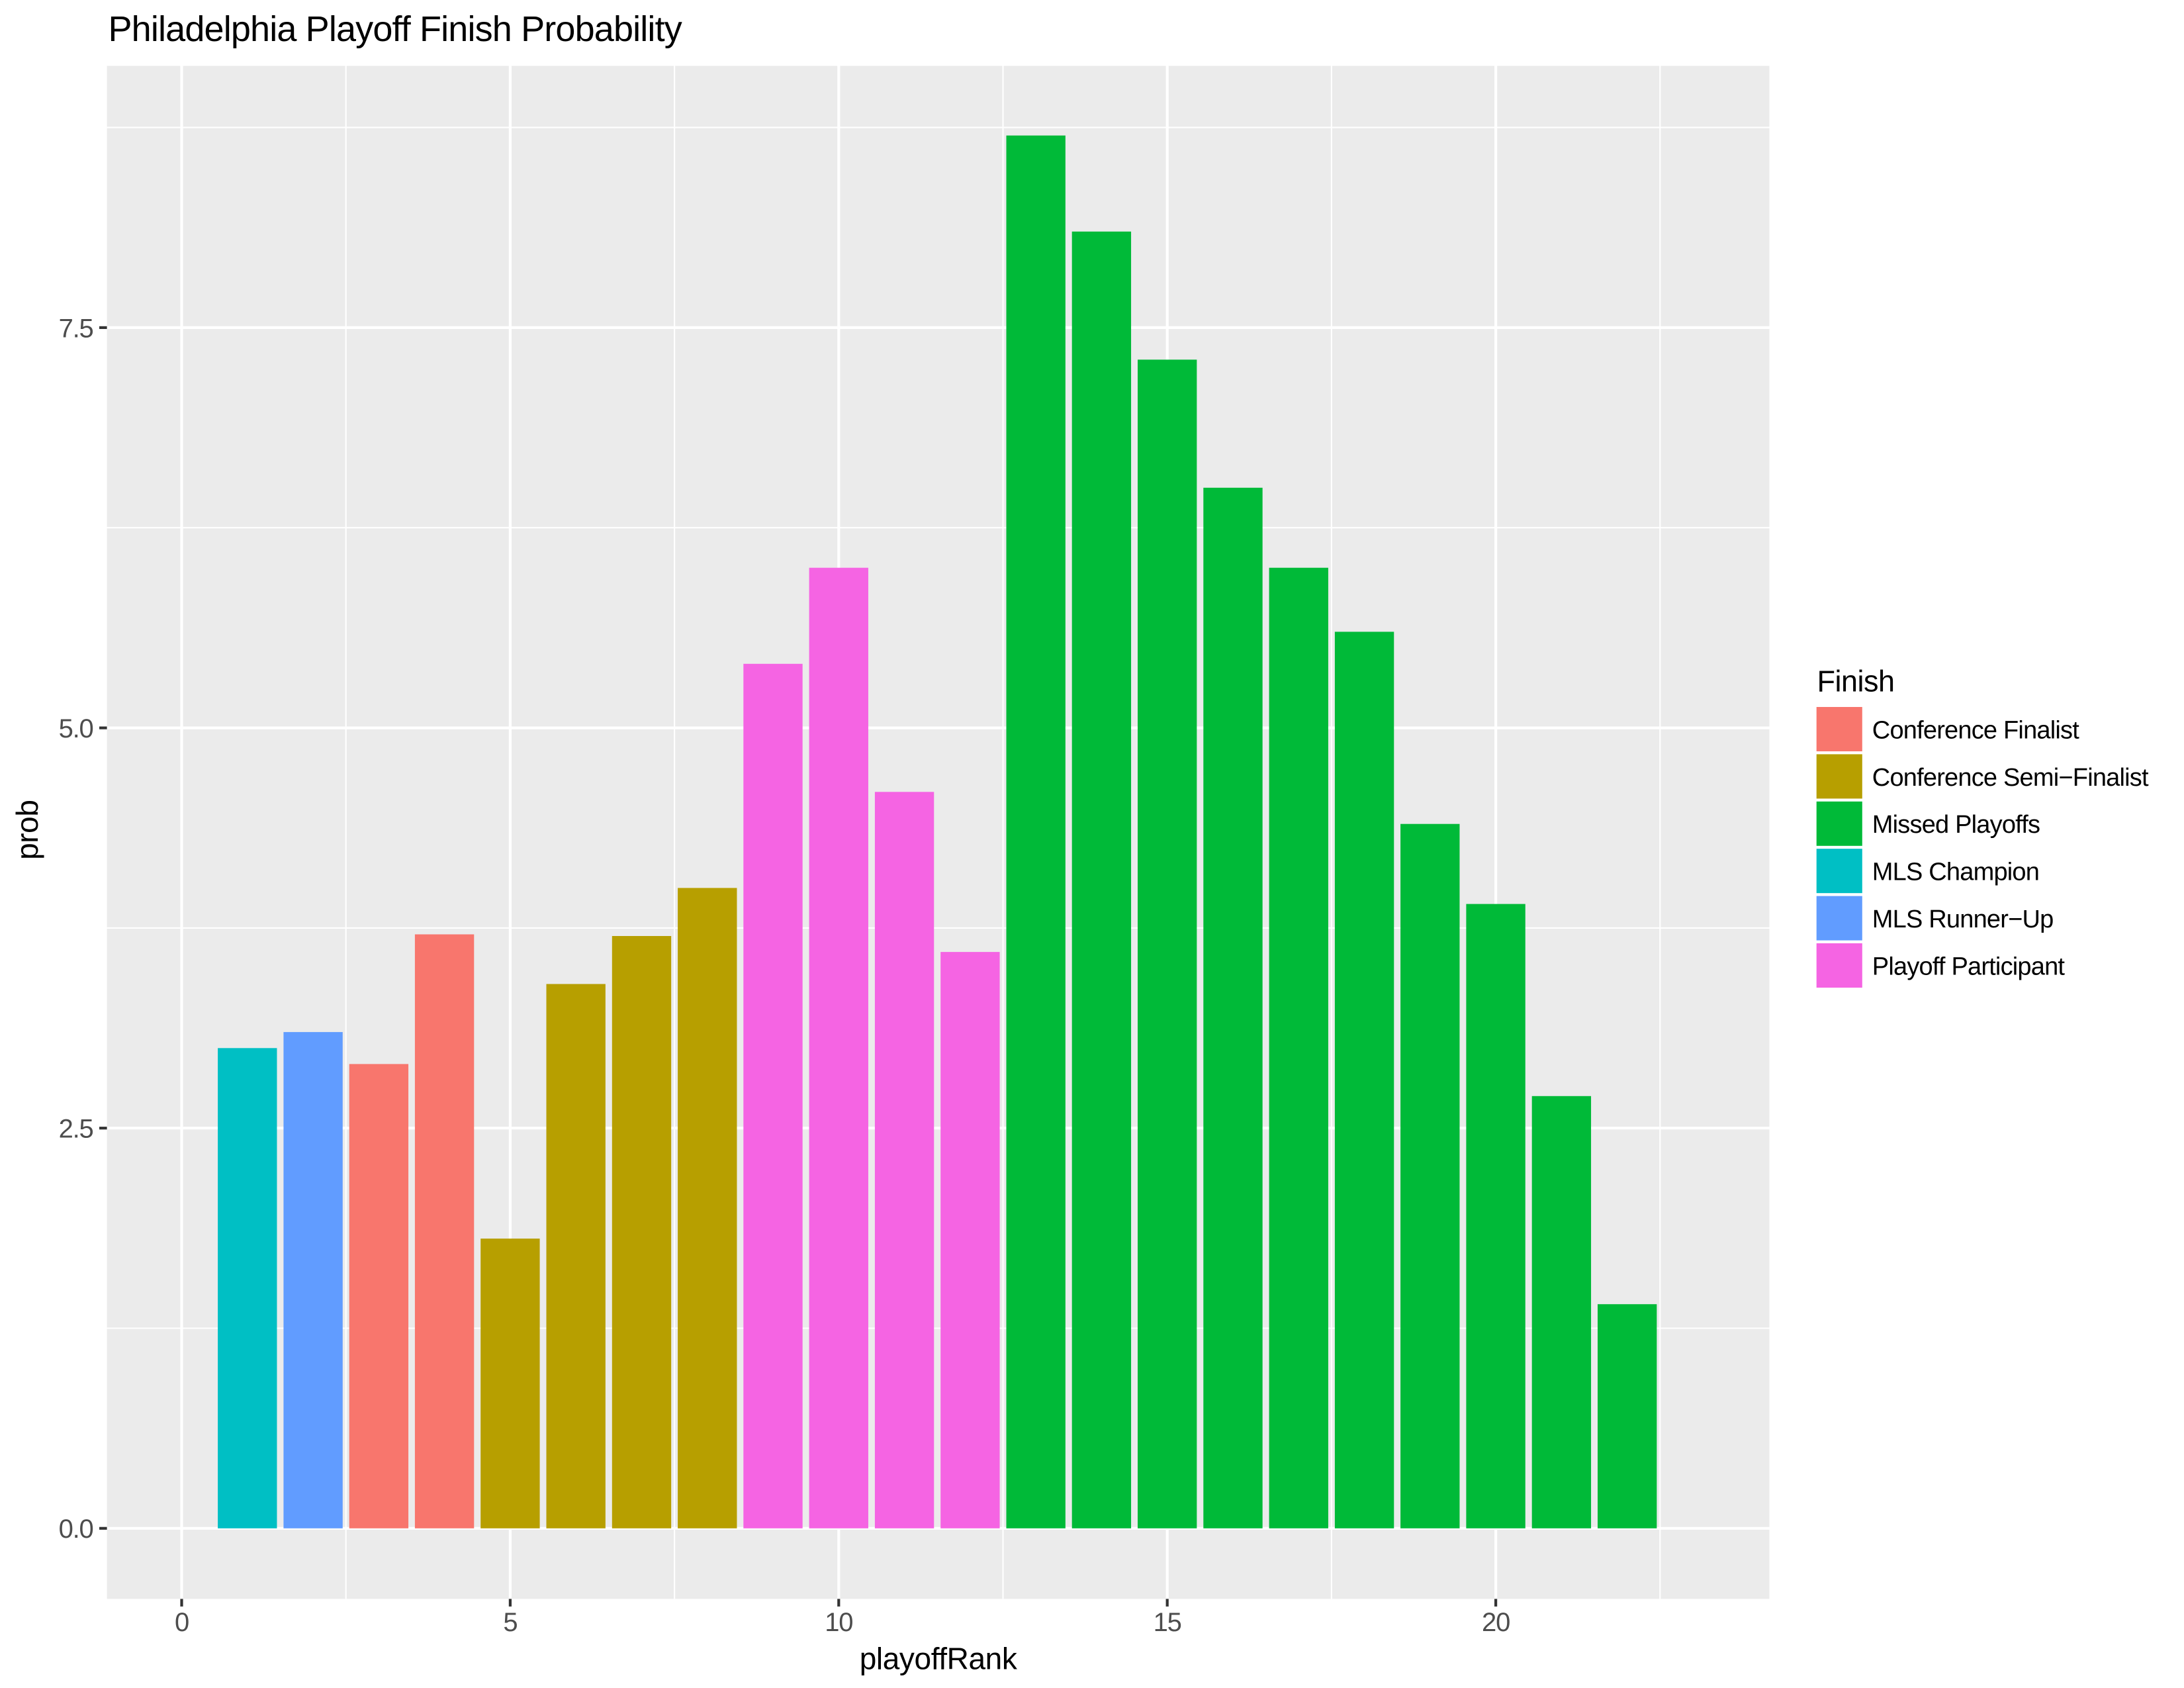 Image resolution: width=2184 pixels, height=1688 pixels. Describe the element at coordinates (1963, 919) in the screenshot. I see `svg-text: MLS Runner−Up` at that location.